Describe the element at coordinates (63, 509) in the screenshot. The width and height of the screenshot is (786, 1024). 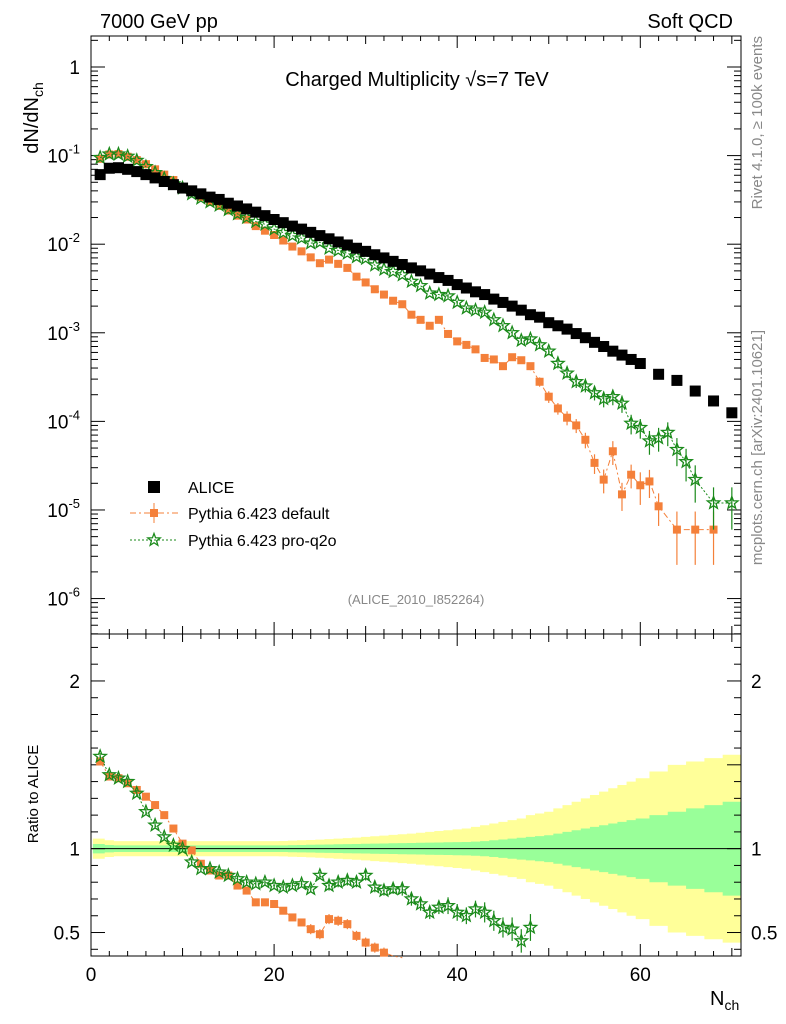
I see `y-tick-label-main: 10⁻⁵` at that location.